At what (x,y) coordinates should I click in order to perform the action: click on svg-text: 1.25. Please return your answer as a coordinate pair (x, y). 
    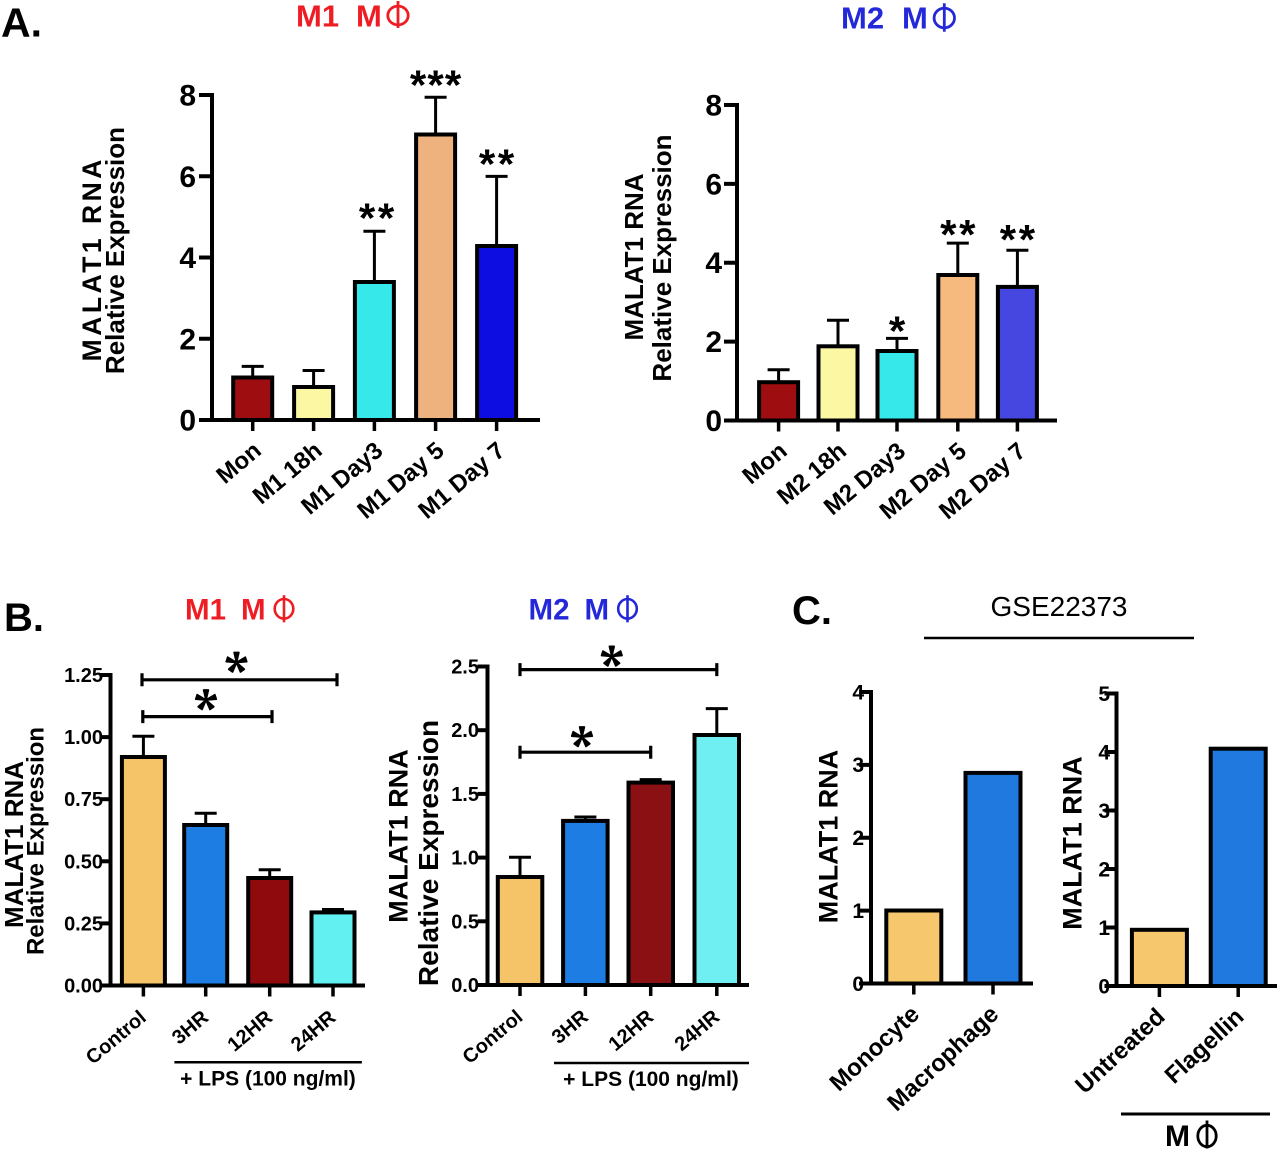
    Looking at the image, I should click on (83, 676).